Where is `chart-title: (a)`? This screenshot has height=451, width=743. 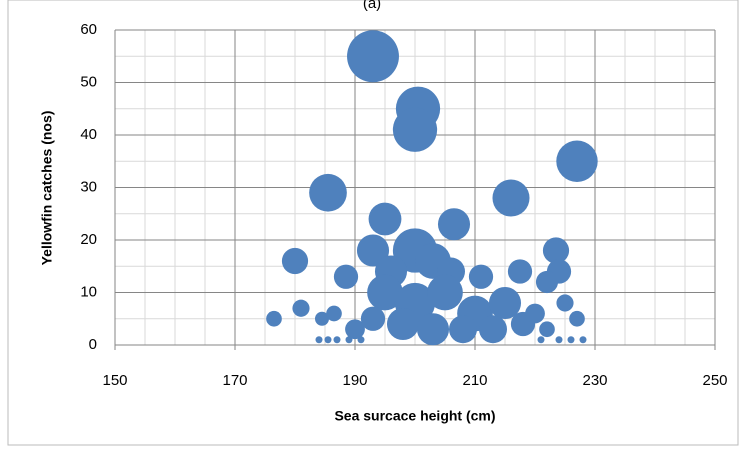
chart-title: (a) is located at coordinates (372, 6).